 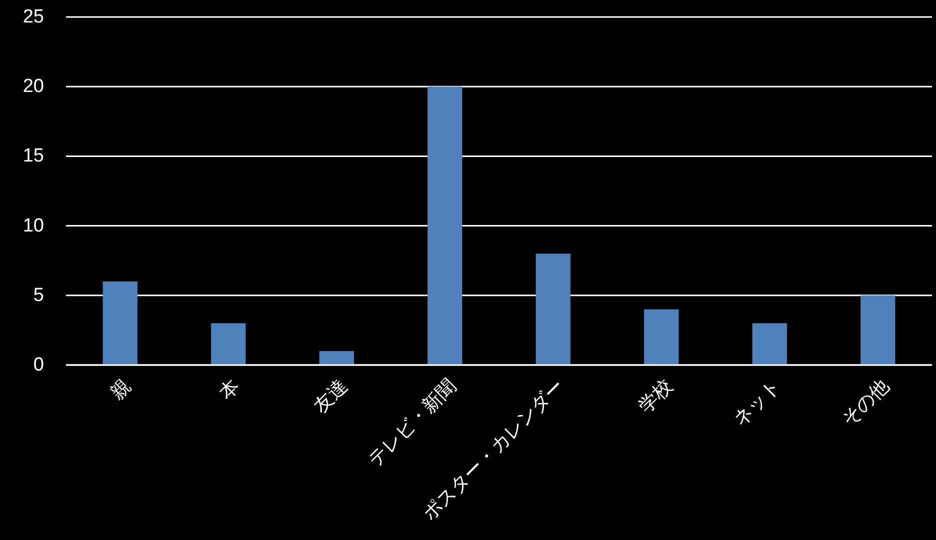 I want to click on x-tick-label: テレビ・新聞, so click(x=412, y=423).